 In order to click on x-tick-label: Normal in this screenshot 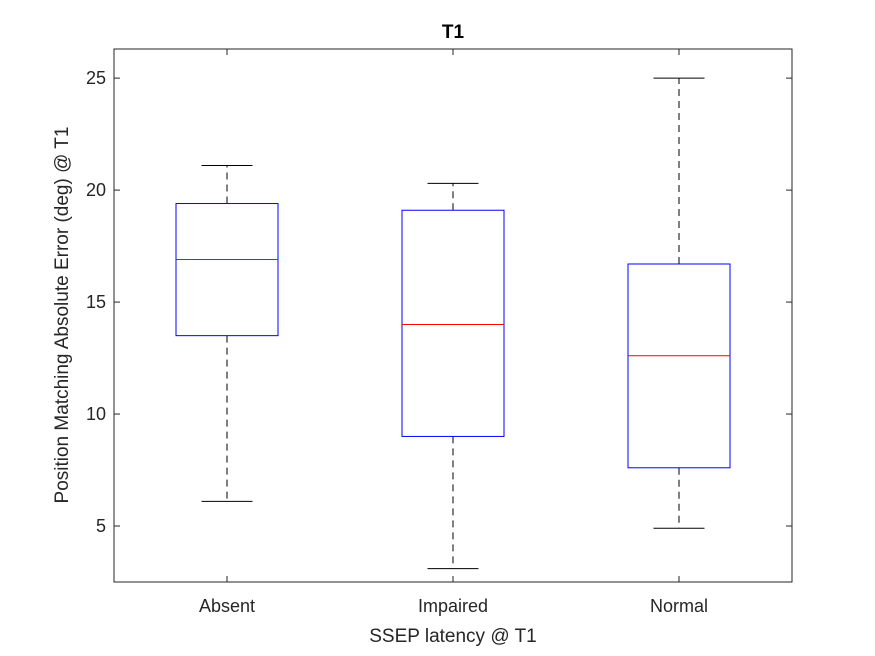, I will do `click(679, 606)`.